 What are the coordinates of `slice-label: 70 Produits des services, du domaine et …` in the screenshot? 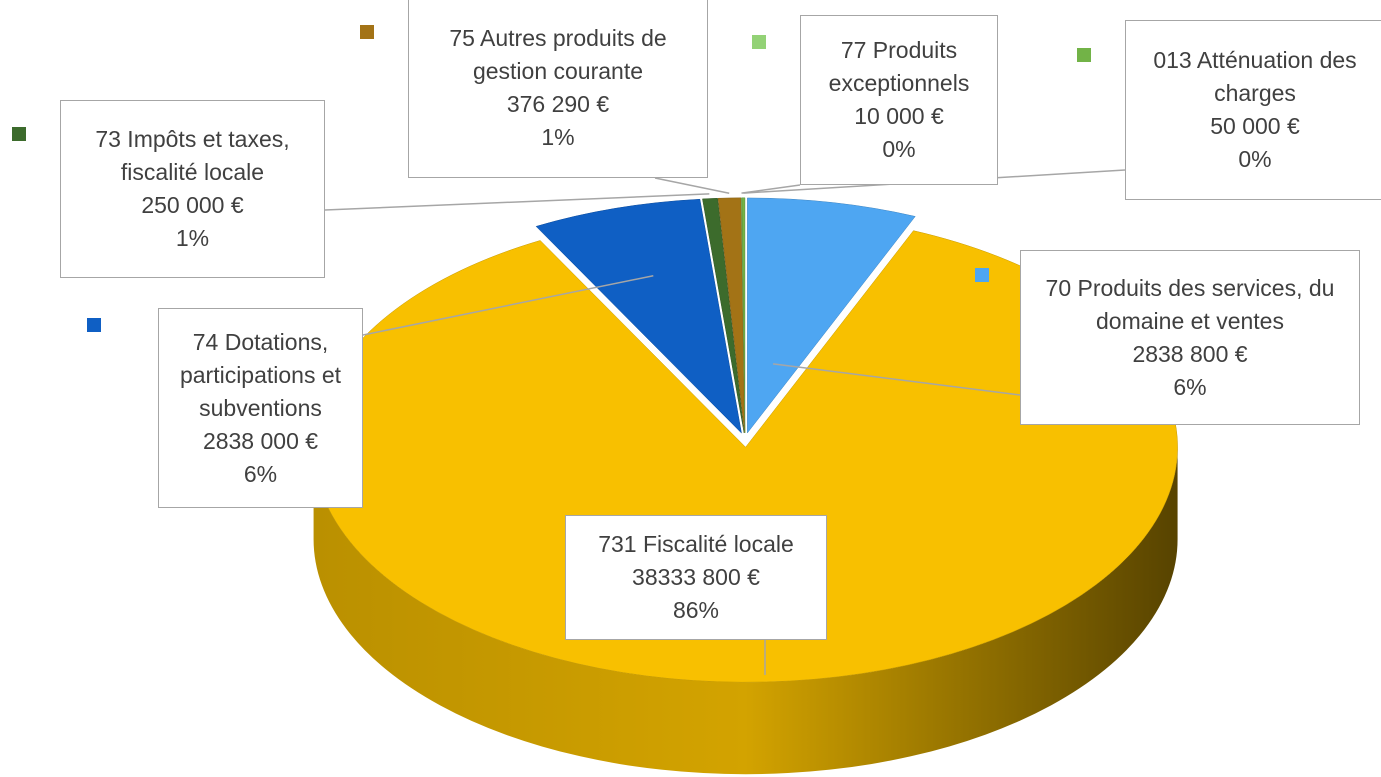 It's located at (1190, 304).